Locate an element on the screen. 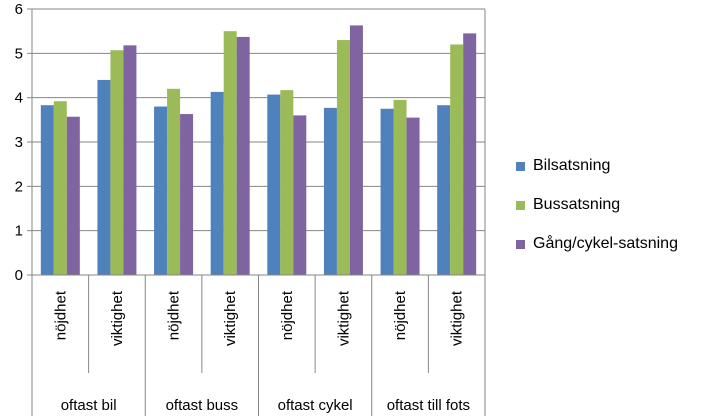  legend-item-bilsatsning: Bilsatsning is located at coordinates (611, 166).